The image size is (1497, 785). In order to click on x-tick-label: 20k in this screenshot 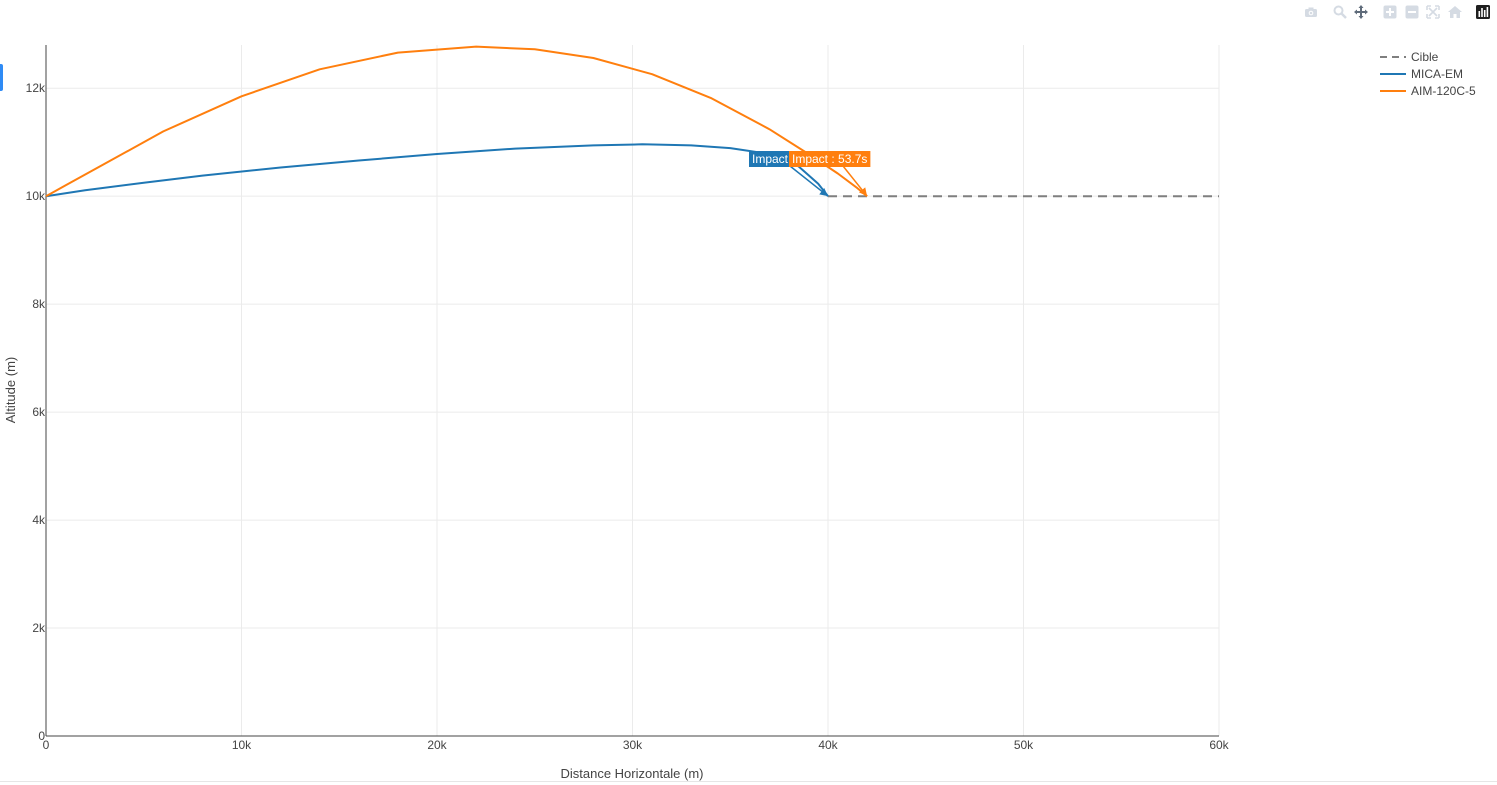, I will do `click(437, 745)`.